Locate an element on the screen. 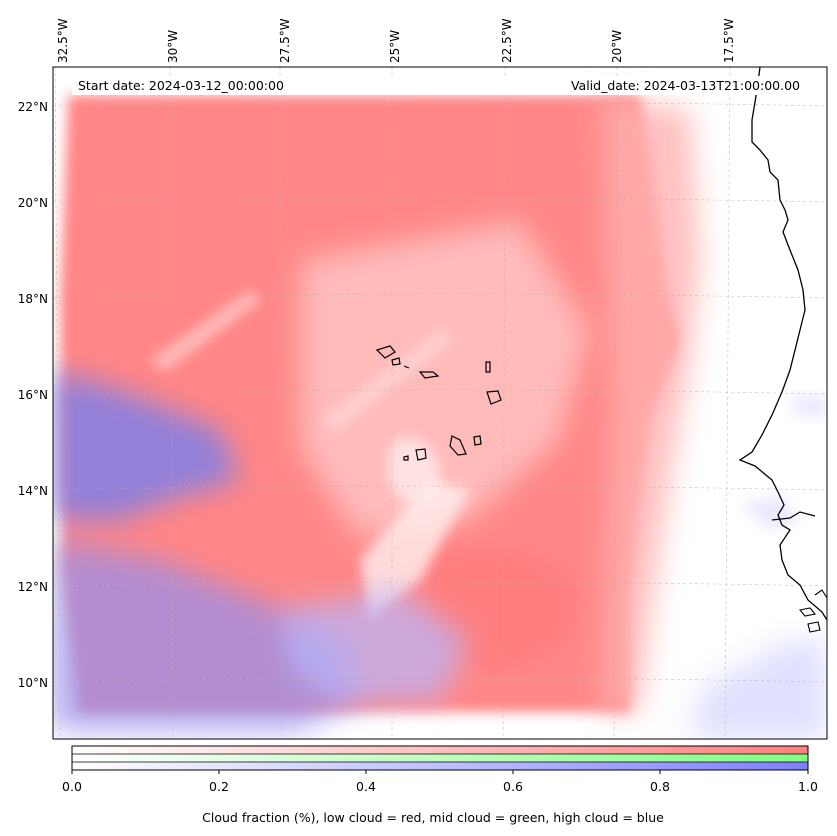  colorbar-tick-1: 0.2 is located at coordinates (219, 786).